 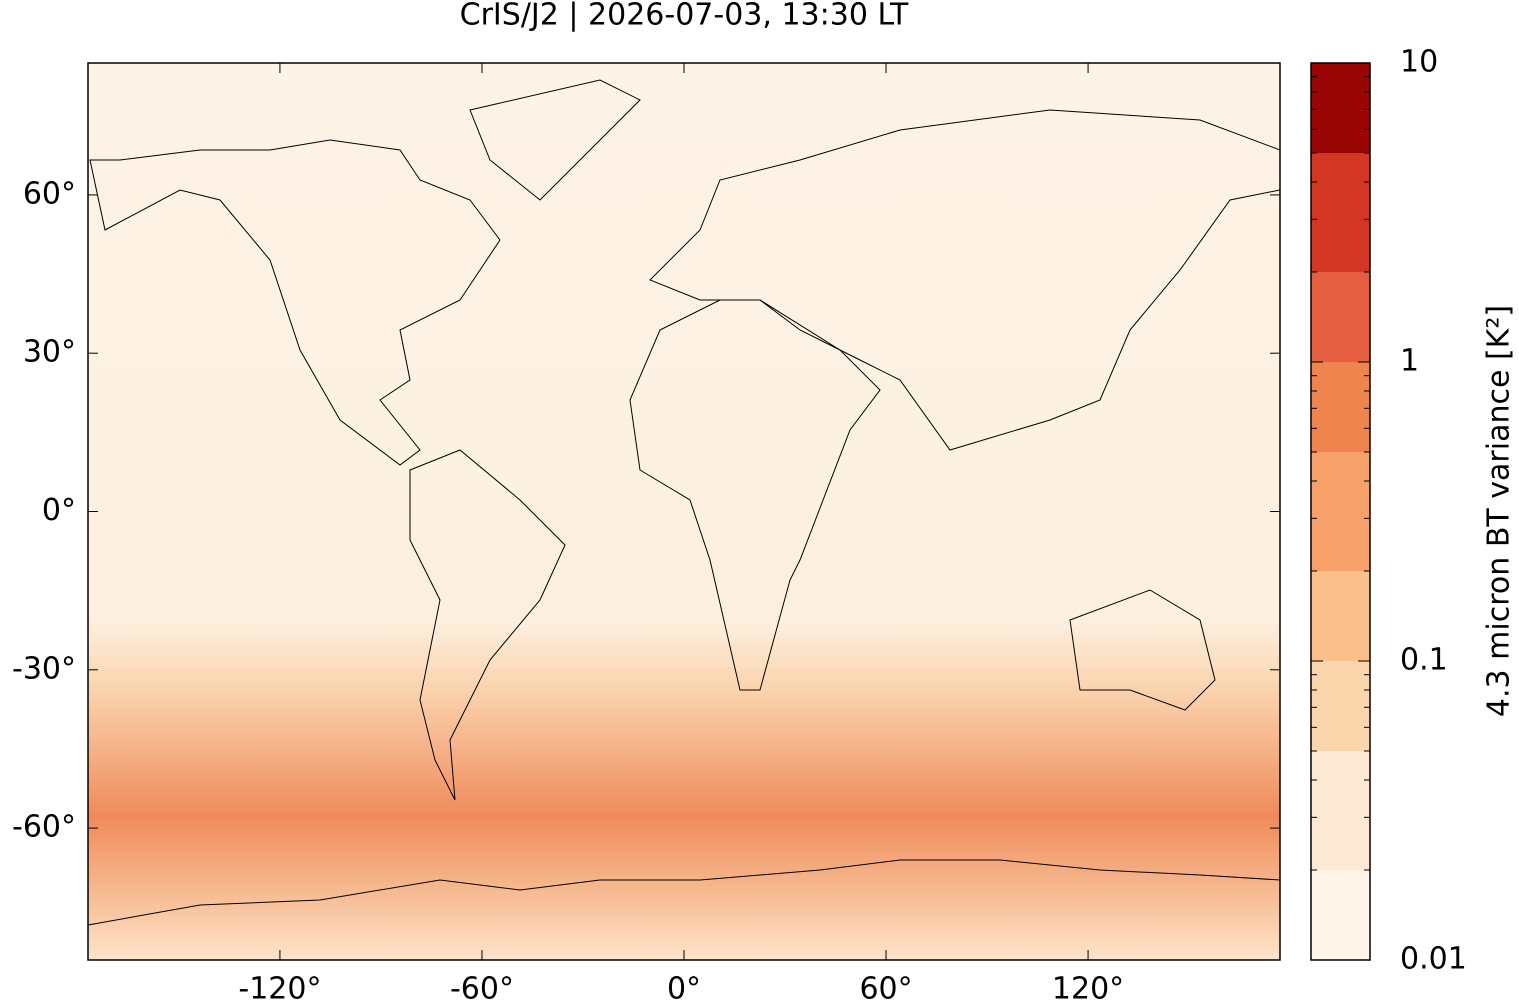 I want to click on chart-title: CrIS/J2 | 2026-07-03, 13:30 LT, so click(x=684, y=16).